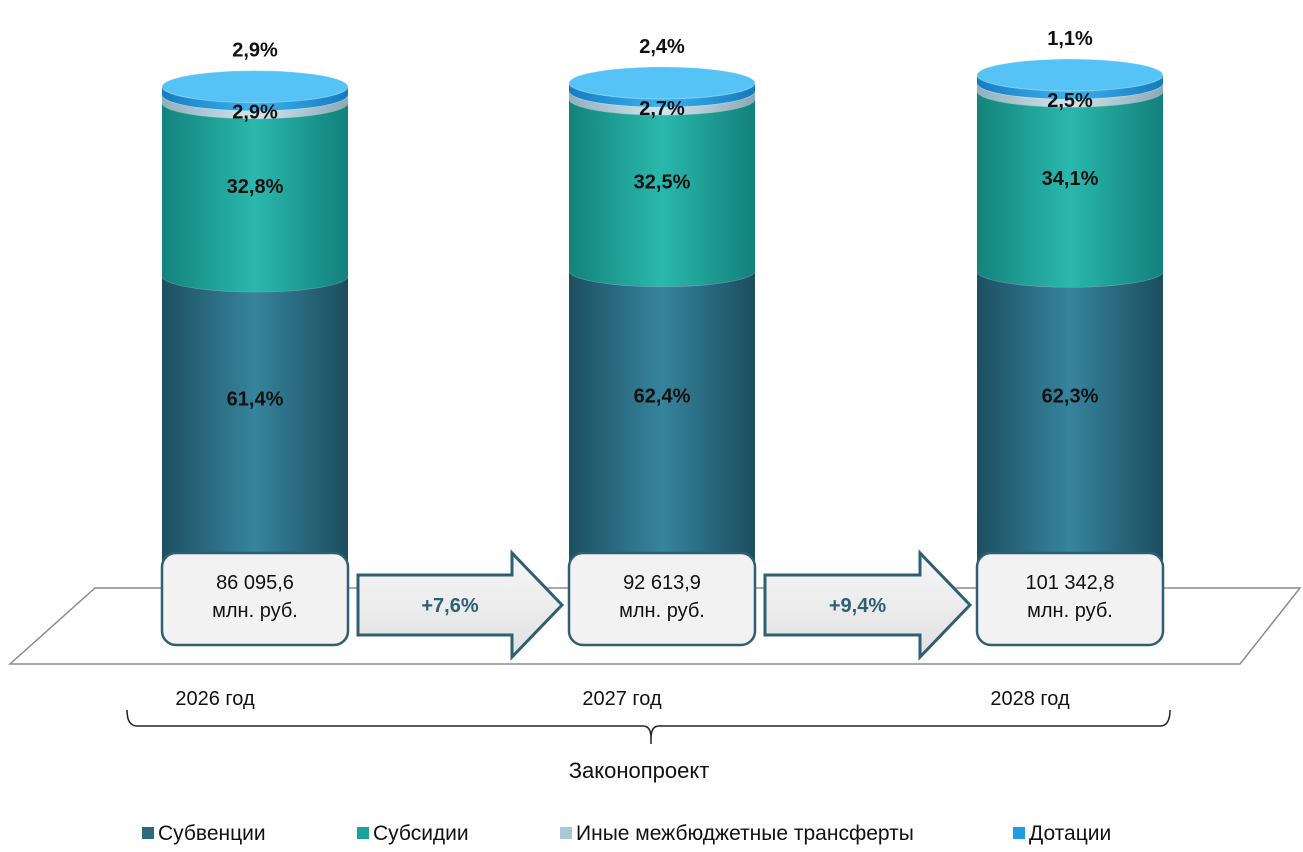 This screenshot has width=1303, height=852. What do you see at coordinates (662, 183) in the screenshot?
I see `data-label-subsidii-2: 32,5%` at bounding box center [662, 183].